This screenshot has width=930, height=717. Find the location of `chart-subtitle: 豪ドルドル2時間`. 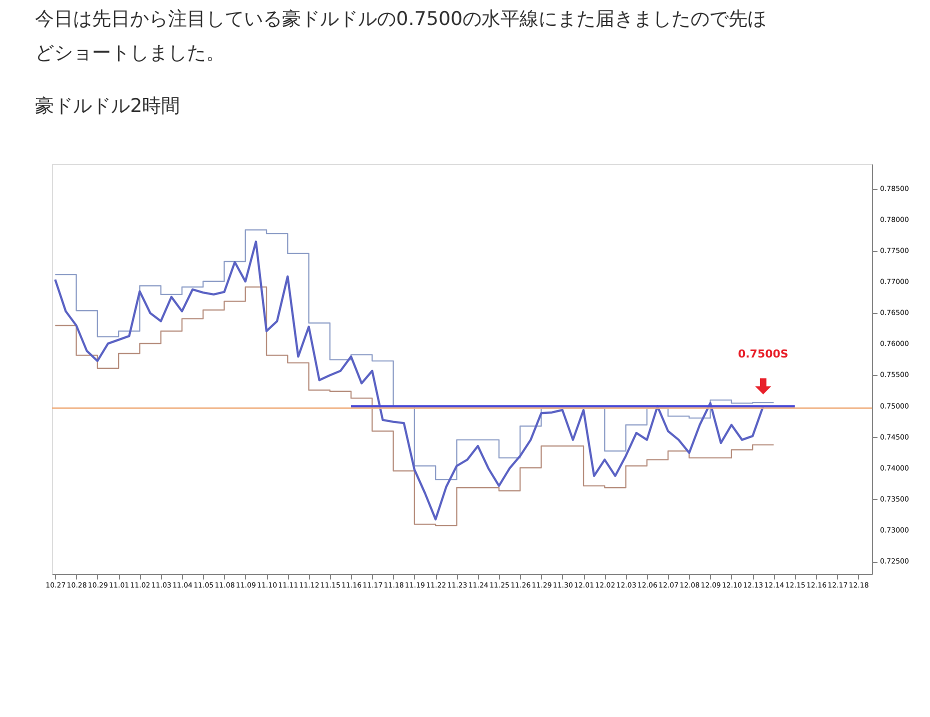

chart-subtitle: 豪ドルドル2時間 is located at coordinates (107, 106).